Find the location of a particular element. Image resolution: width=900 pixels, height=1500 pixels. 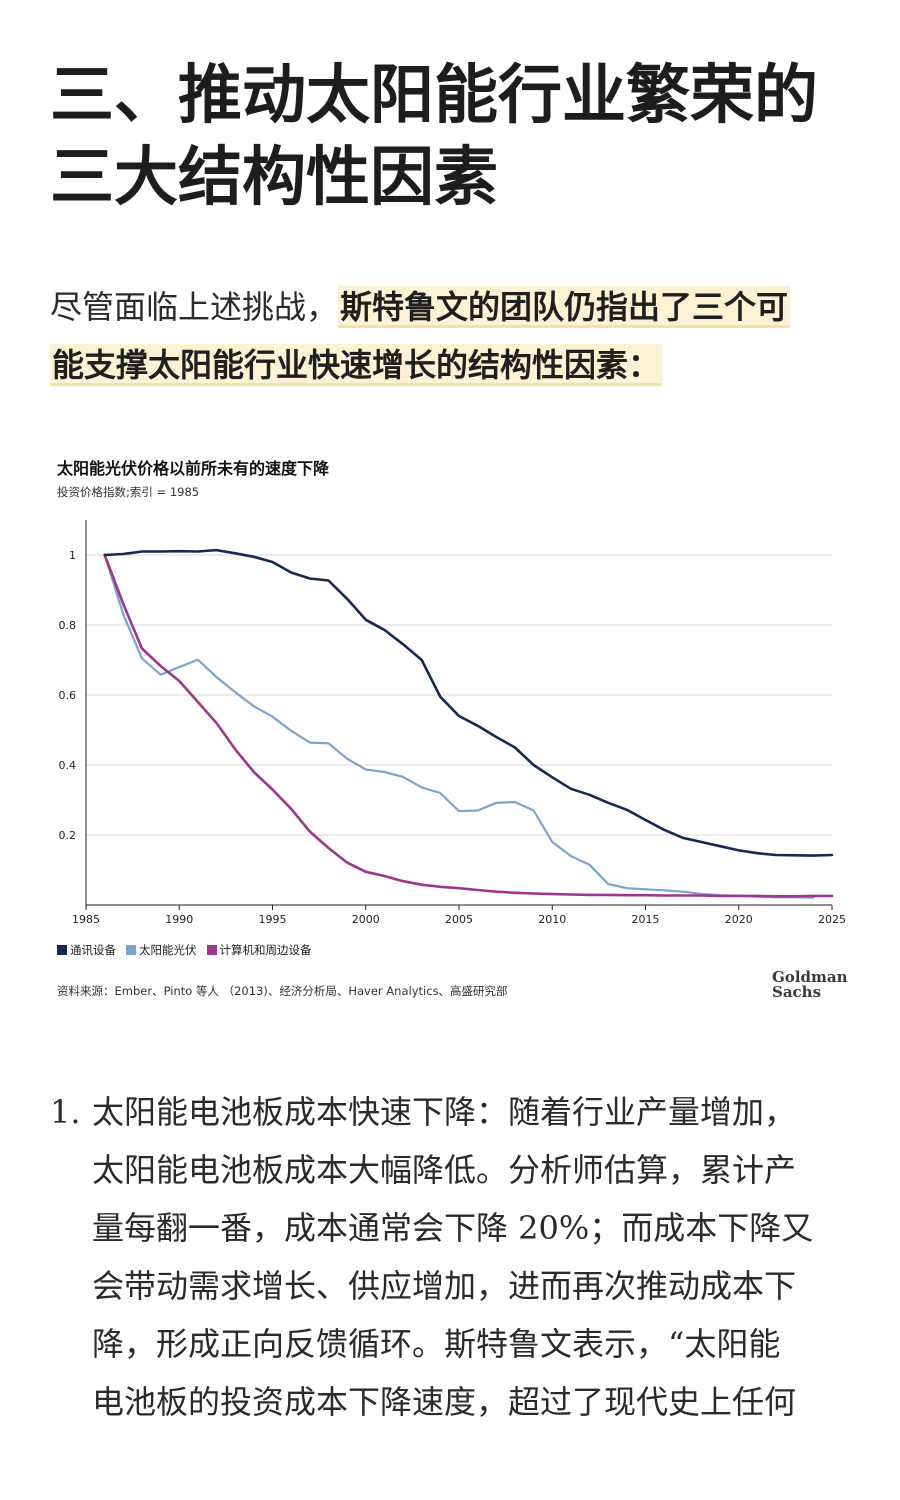

logo-line-1: Goldman is located at coordinates (810, 977).